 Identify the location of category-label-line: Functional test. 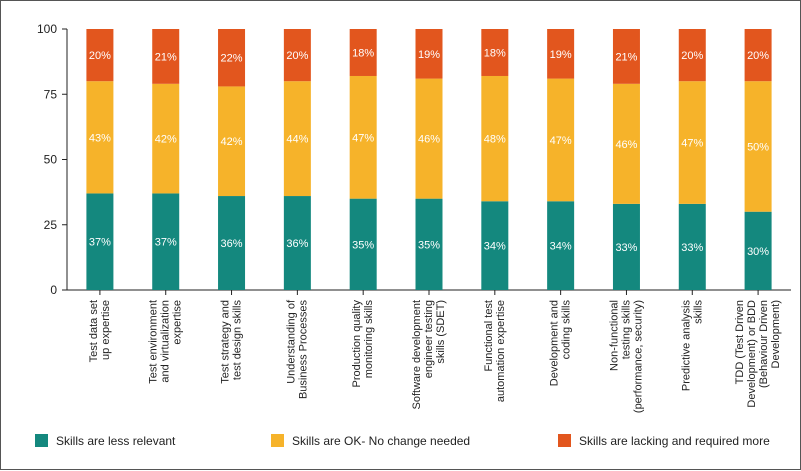
(489, 336).